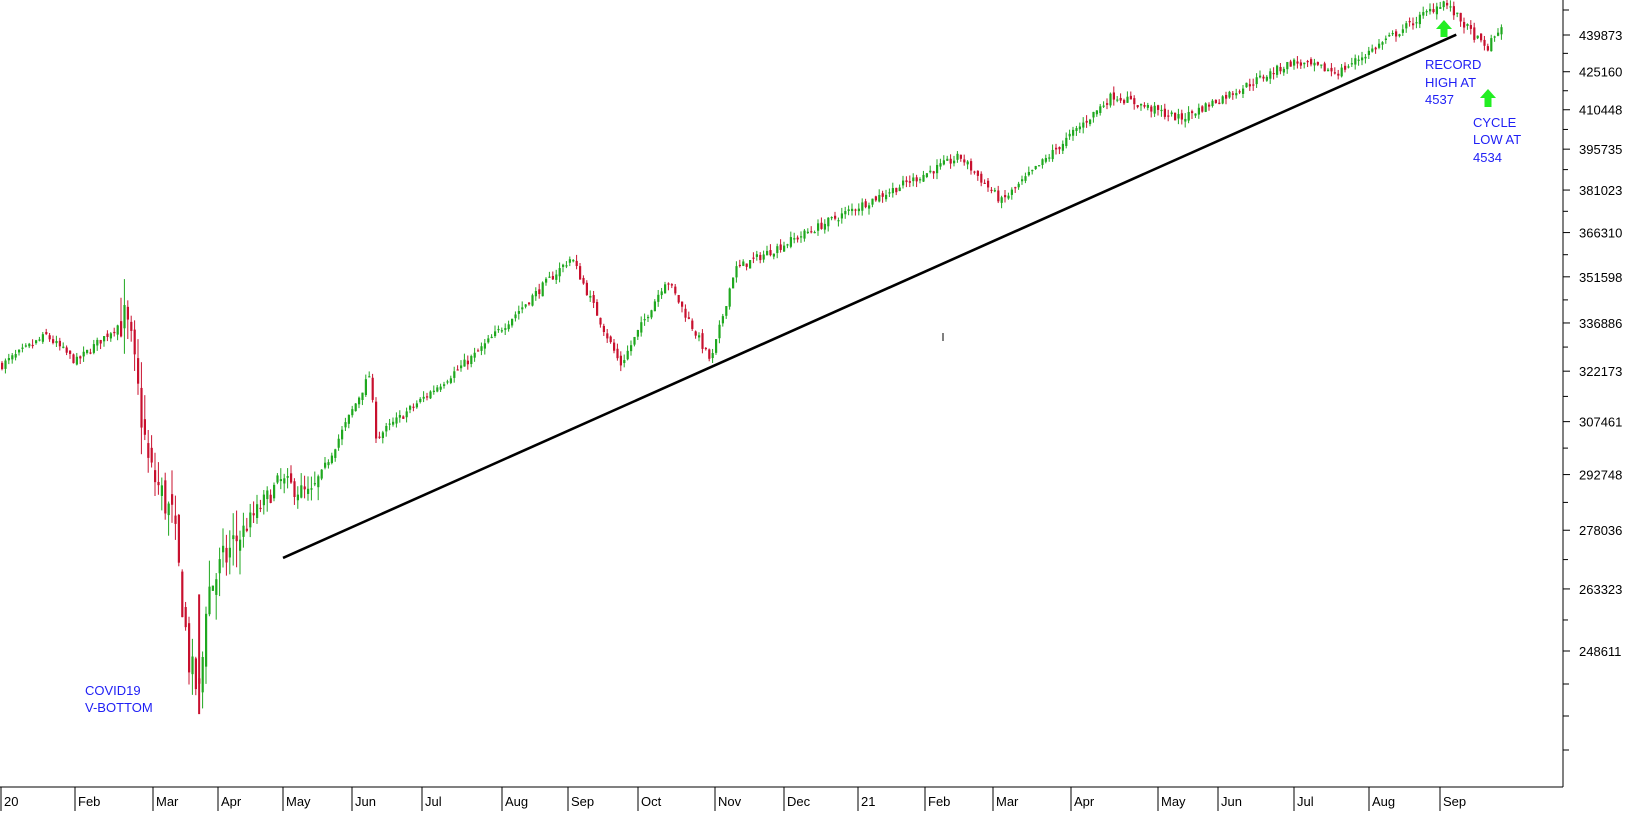 Image resolution: width=1637 pixels, height=816 pixels. What do you see at coordinates (1600, 149) in the screenshot?
I see `y-tick-label: 395735` at bounding box center [1600, 149].